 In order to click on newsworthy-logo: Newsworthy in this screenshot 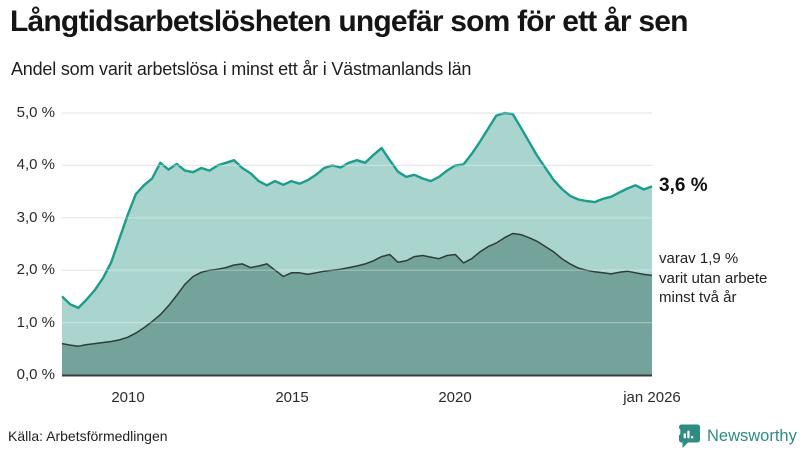, I will do `click(737, 436)`.